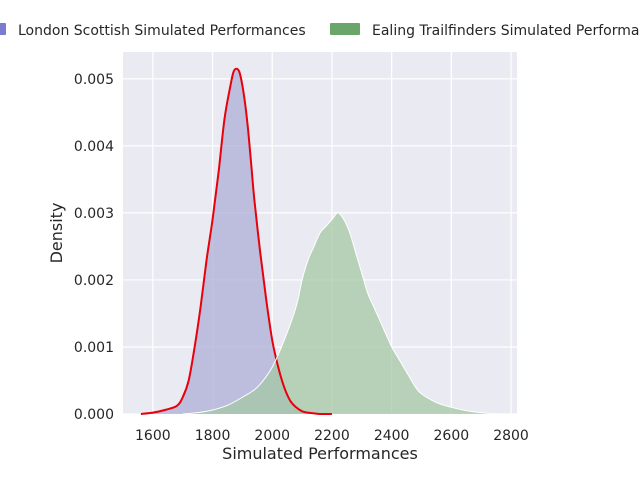 Image resolution: width=640 pixels, height=480 pixels. What do you see at coordinates (94, 80) in the screenshot?
I see `y-tick-label-5: 0.005` at bounding box center [94, 80].